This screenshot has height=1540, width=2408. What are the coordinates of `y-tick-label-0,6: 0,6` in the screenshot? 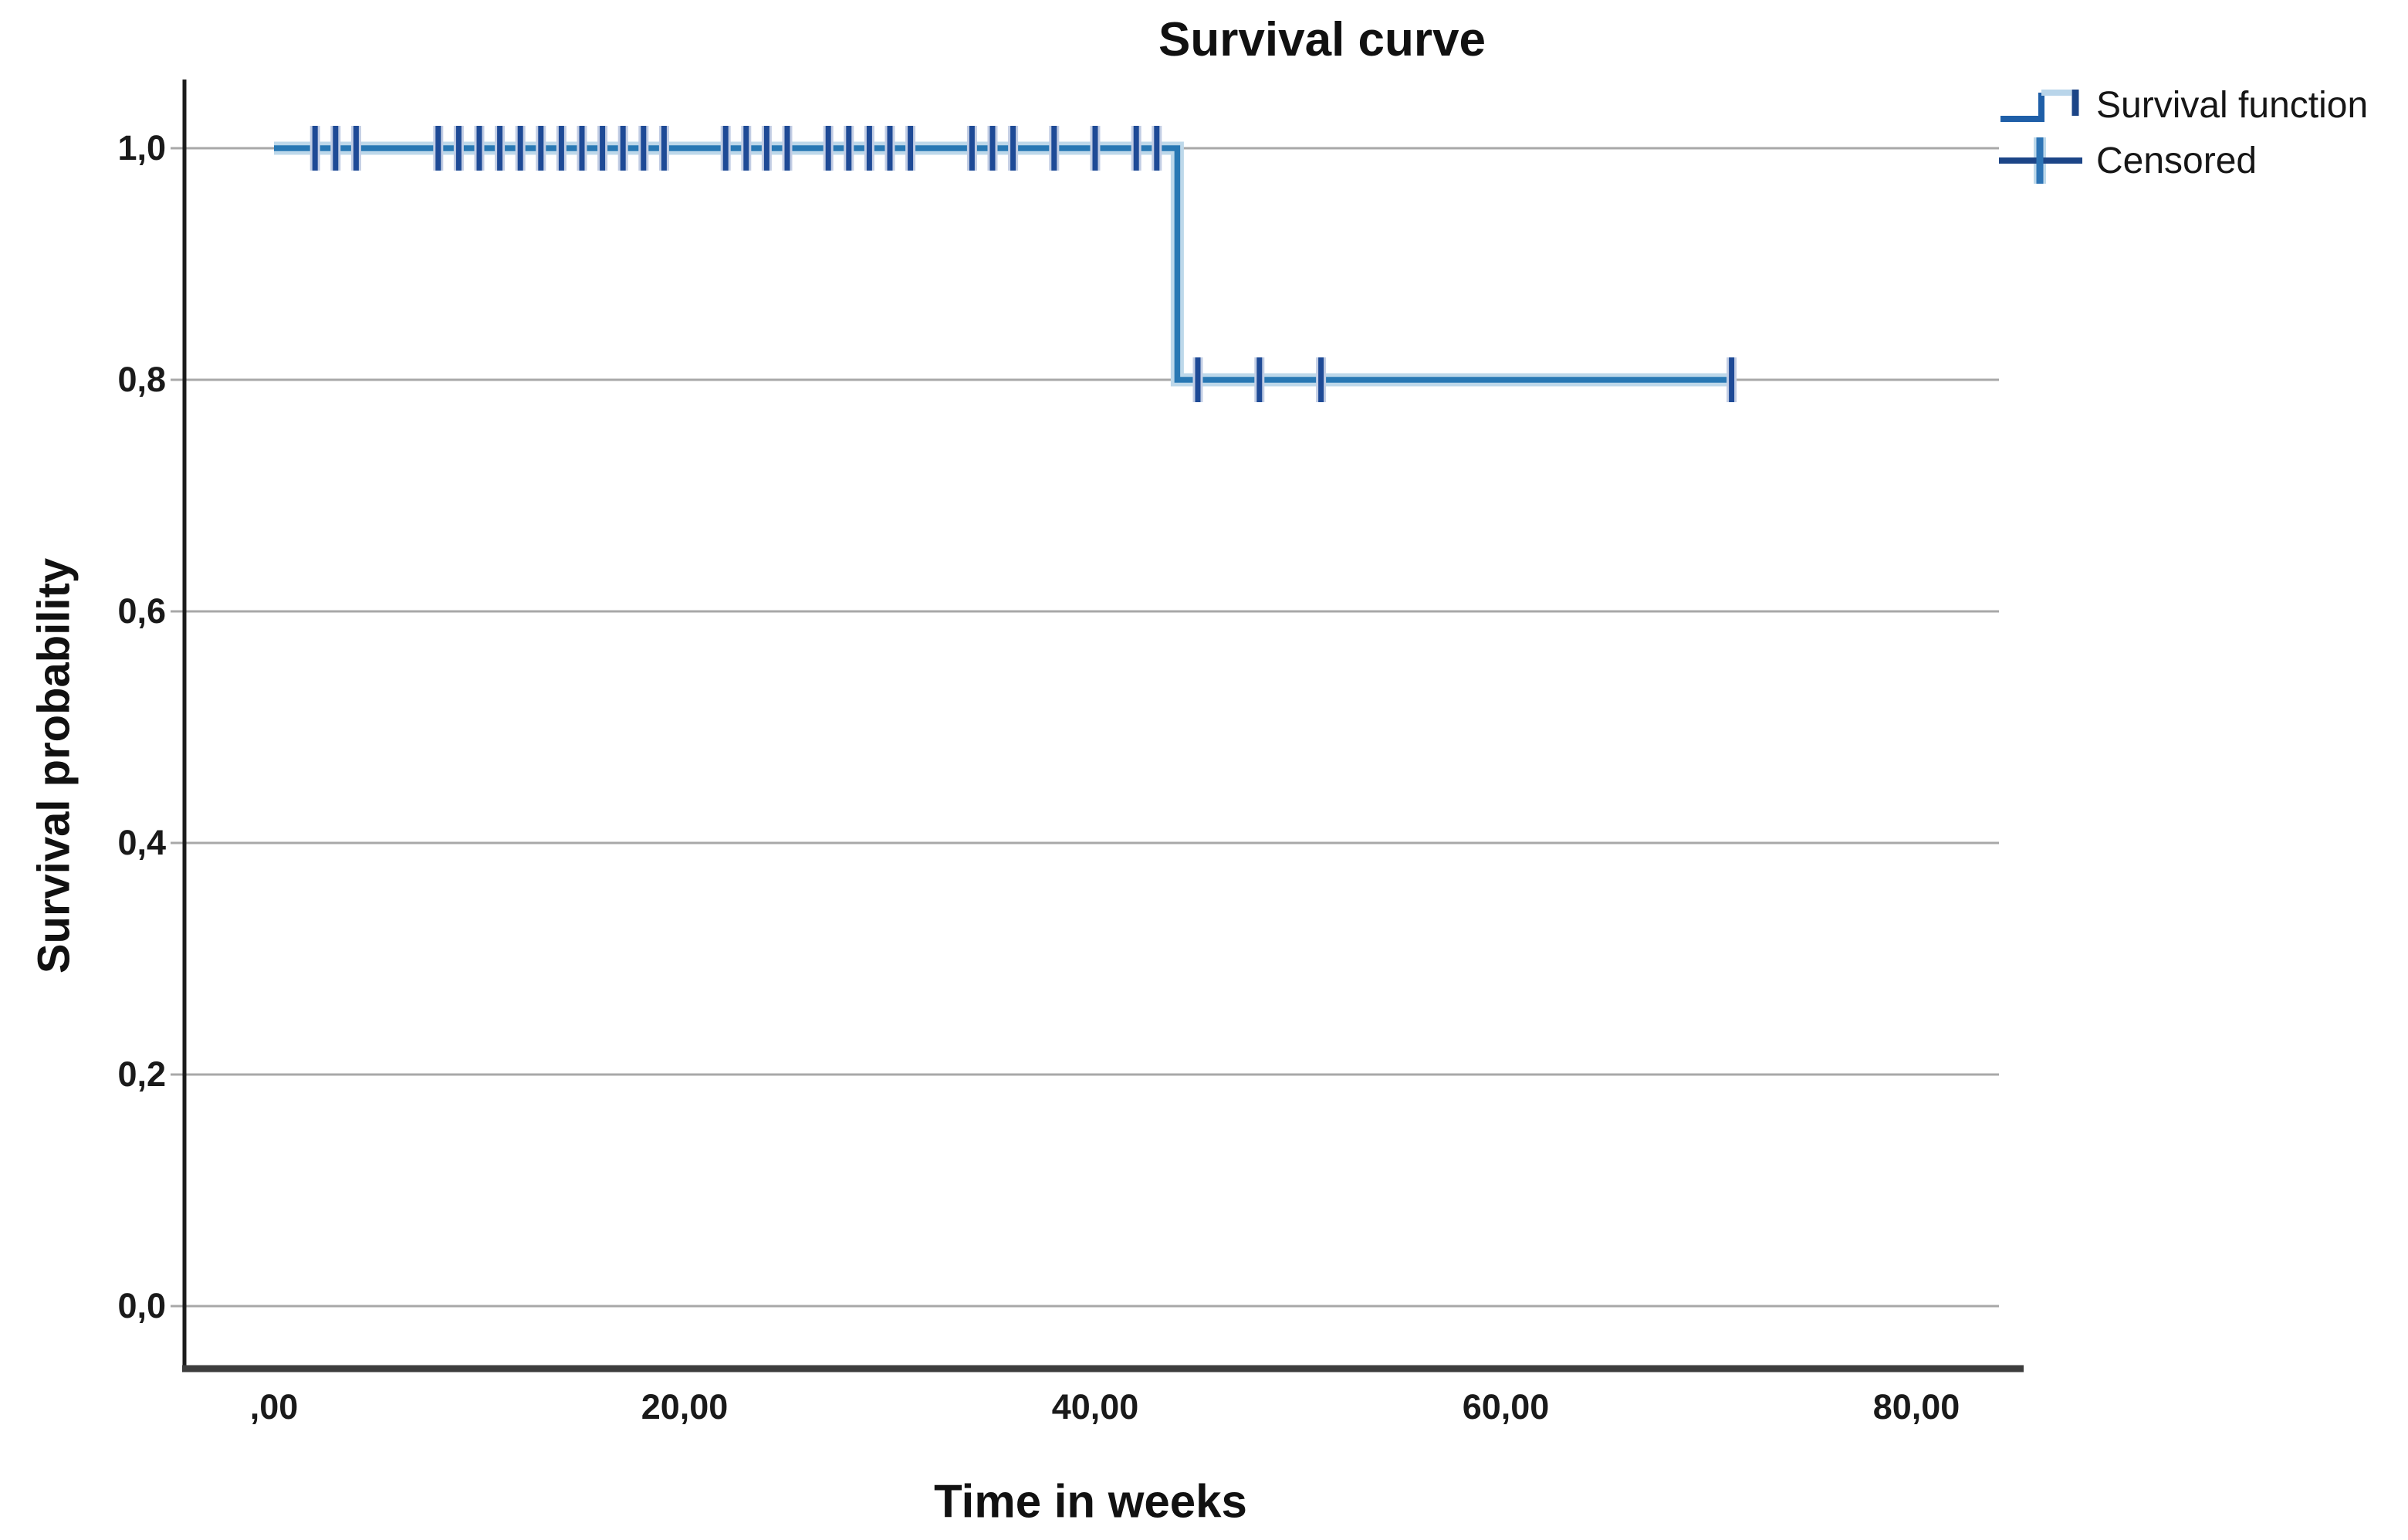 It's located at (141, 611).